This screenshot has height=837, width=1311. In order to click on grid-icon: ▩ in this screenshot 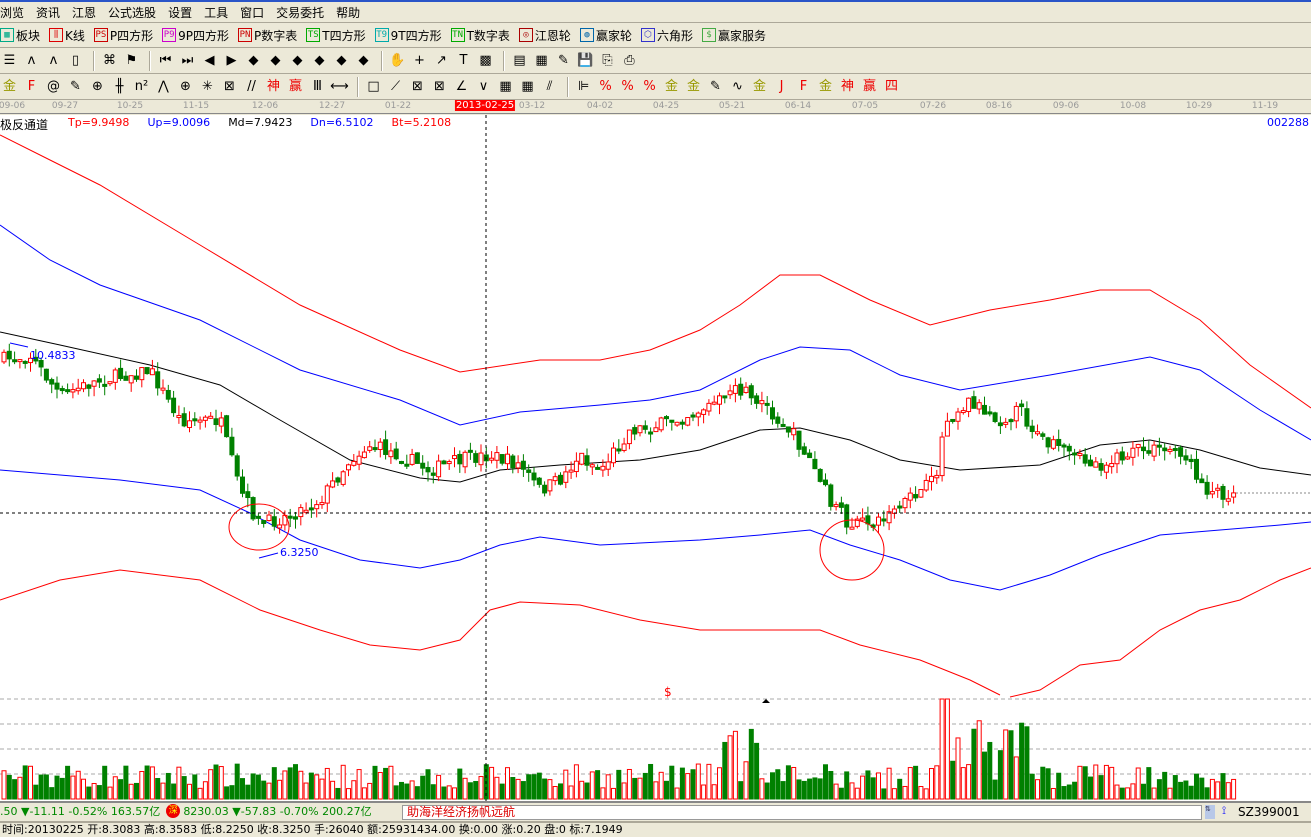, I will do `click(485, 60)`.